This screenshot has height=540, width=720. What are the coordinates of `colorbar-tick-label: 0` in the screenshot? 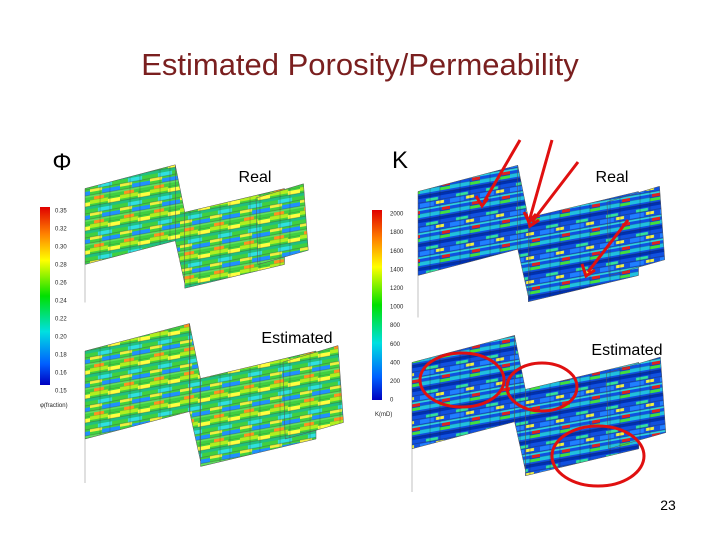 It's located at (392, 401).